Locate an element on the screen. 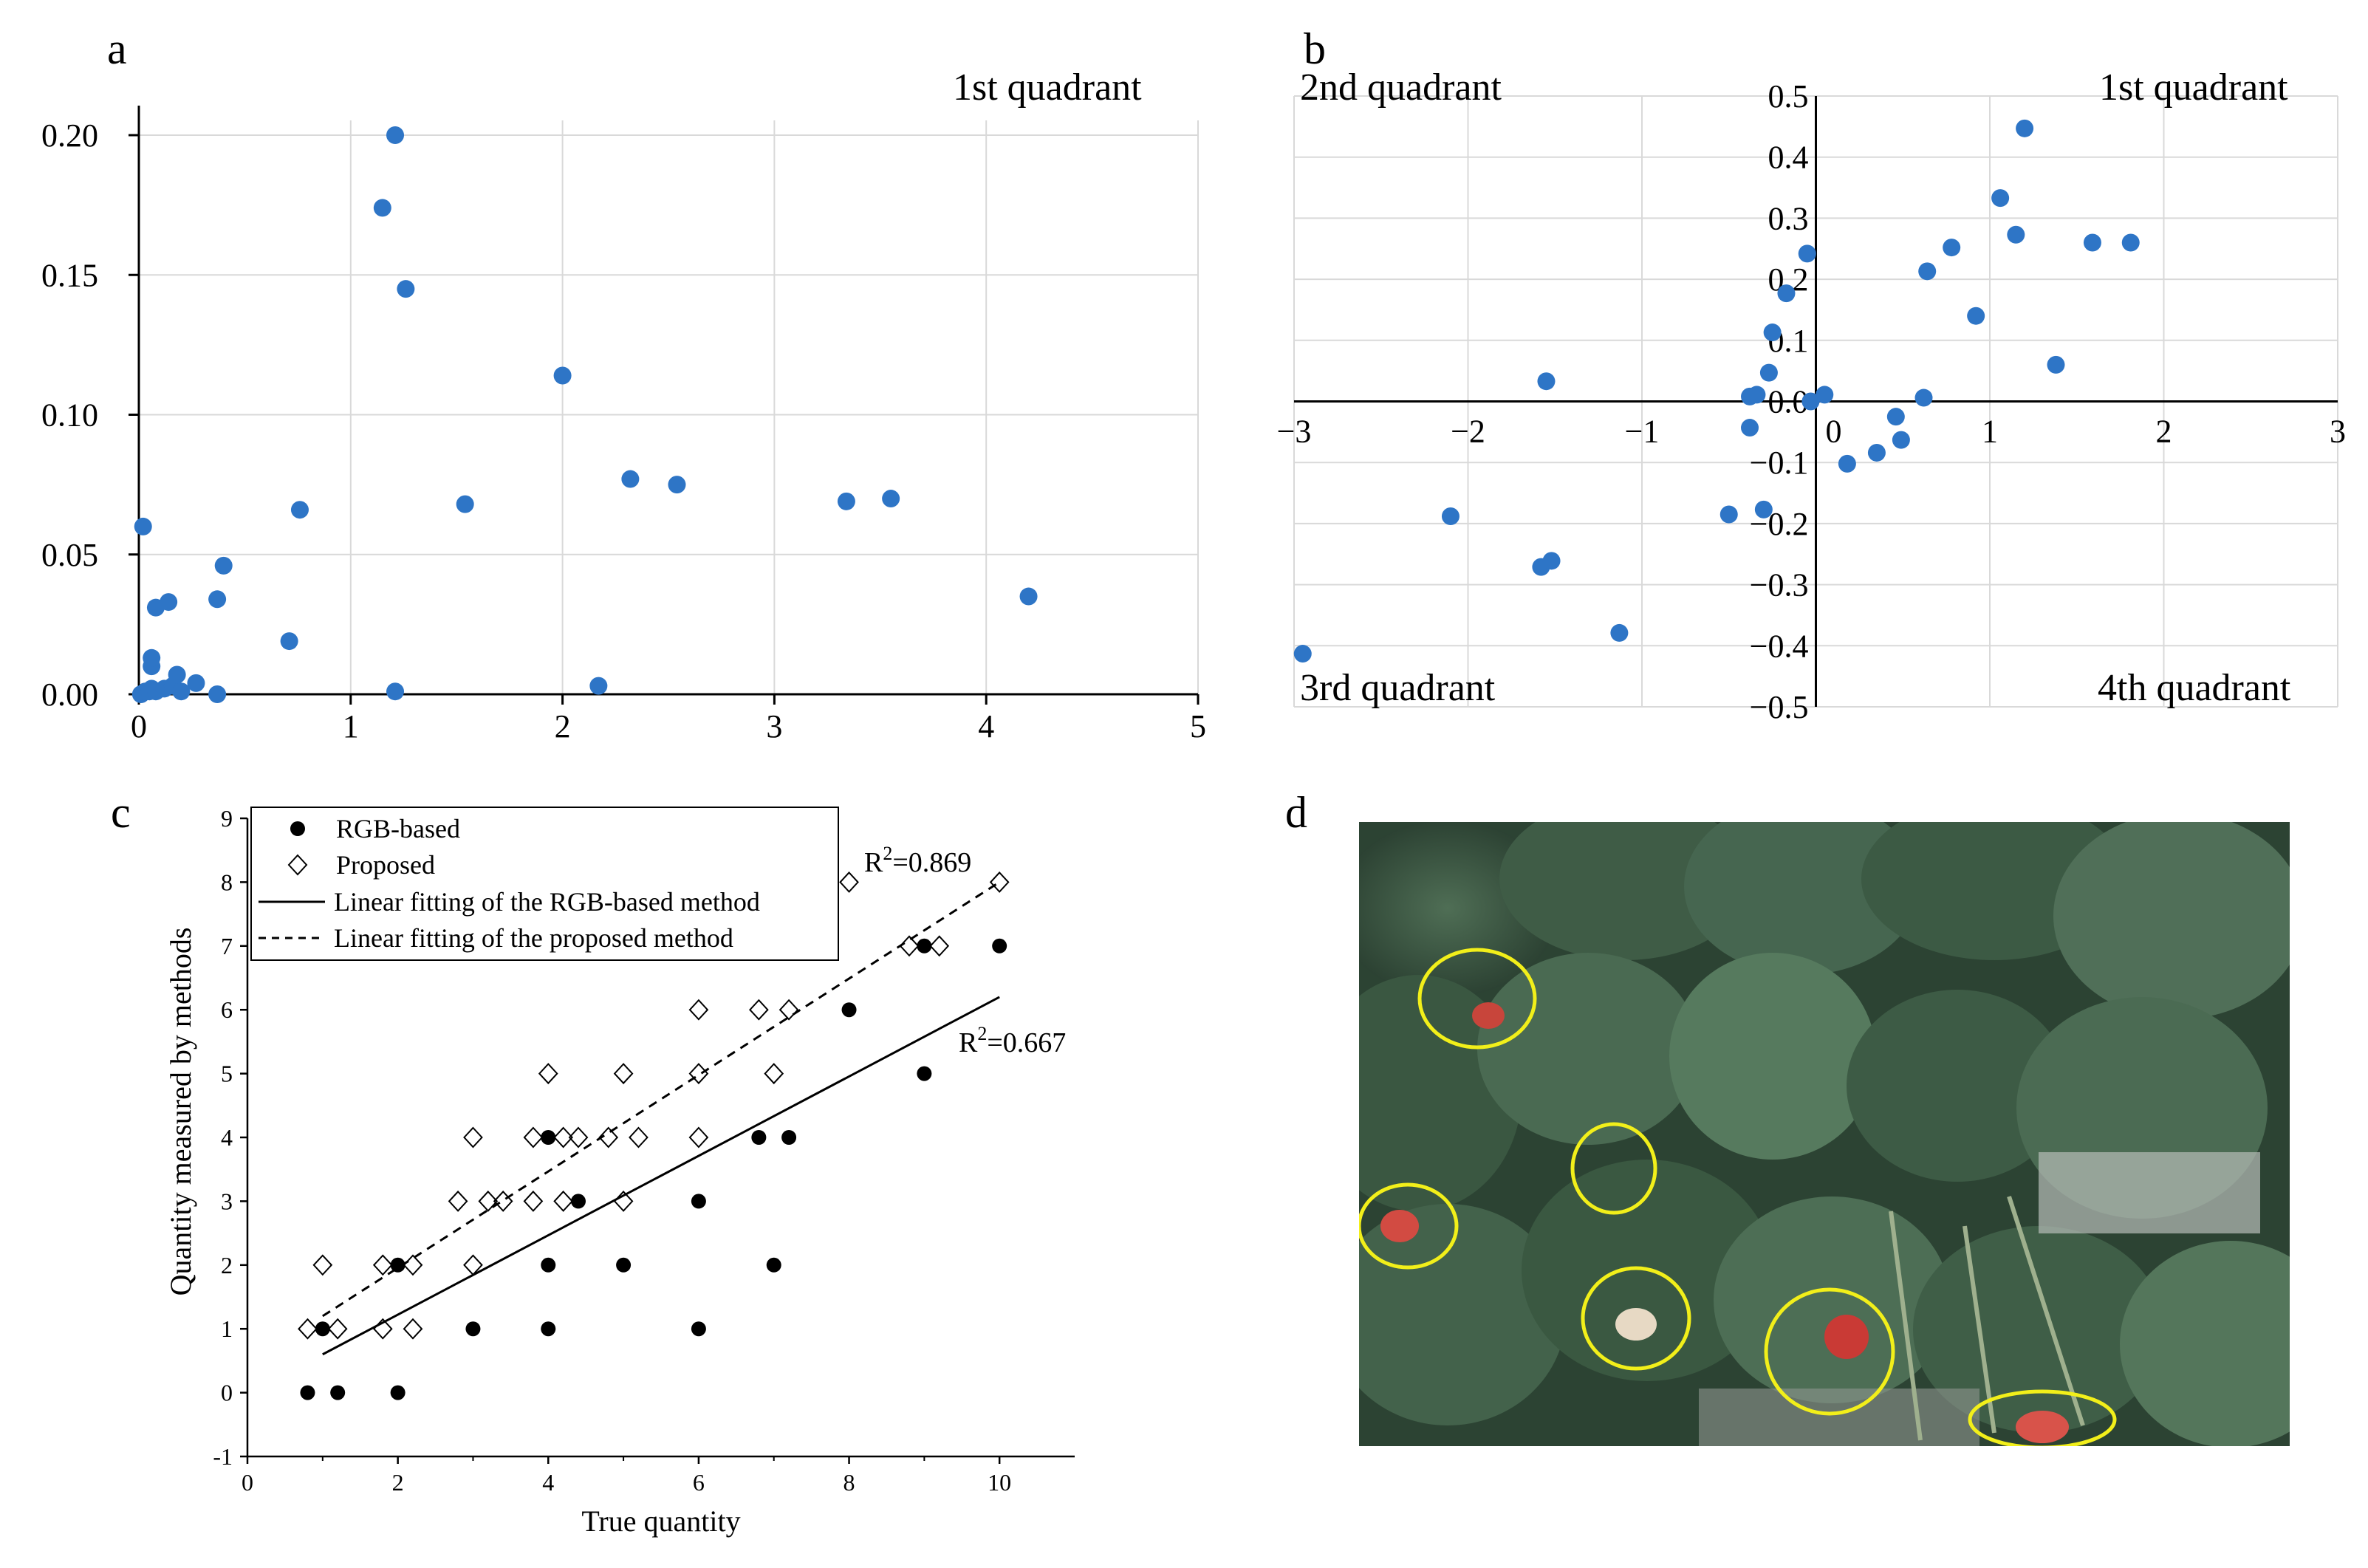 The image size is (2368, 1568). chart-b-points is located at coordinates (1716, 391).